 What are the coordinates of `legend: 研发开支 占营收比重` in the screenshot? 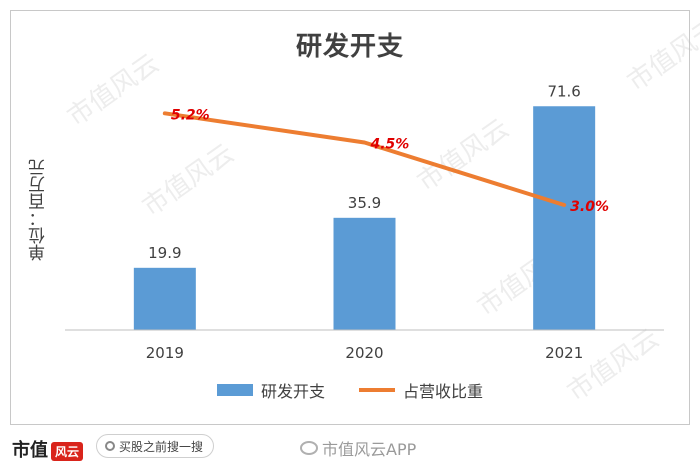 It's located at (350, 390).